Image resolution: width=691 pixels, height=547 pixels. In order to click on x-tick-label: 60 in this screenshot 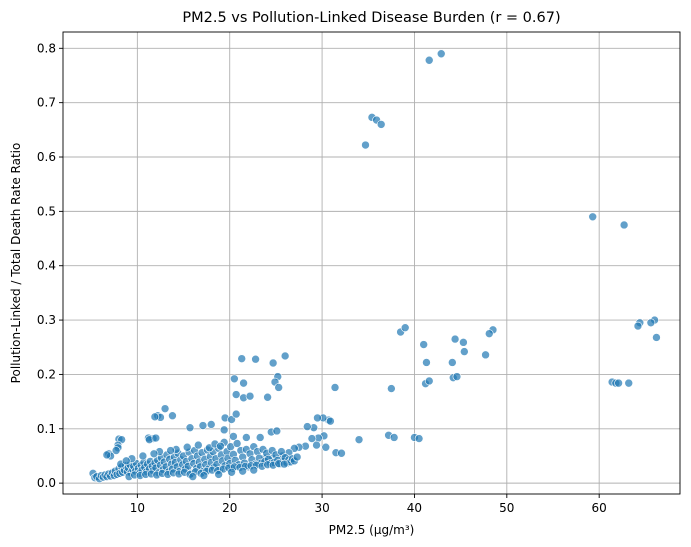, I will do `click(599, 508)`.